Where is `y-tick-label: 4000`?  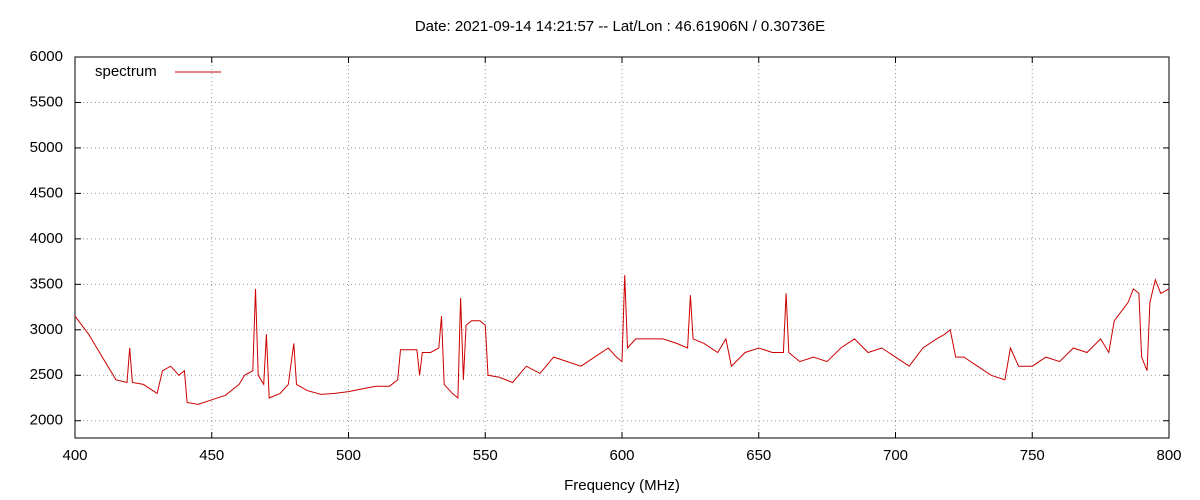 y-tick-label: 4000 is located at coordinates (46, 238).